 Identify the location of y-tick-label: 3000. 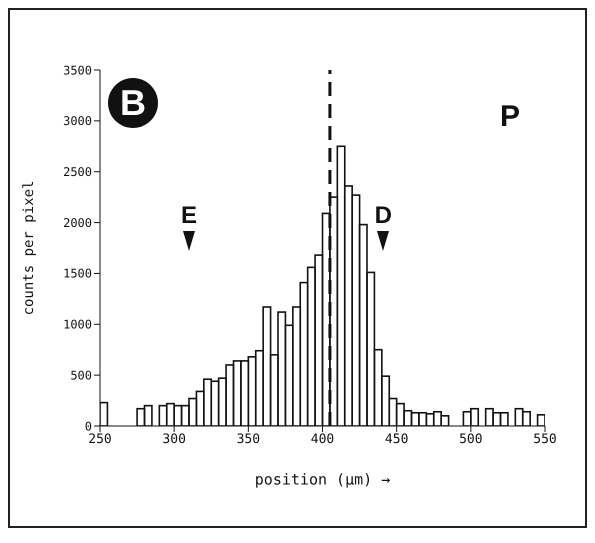
(77, 121).